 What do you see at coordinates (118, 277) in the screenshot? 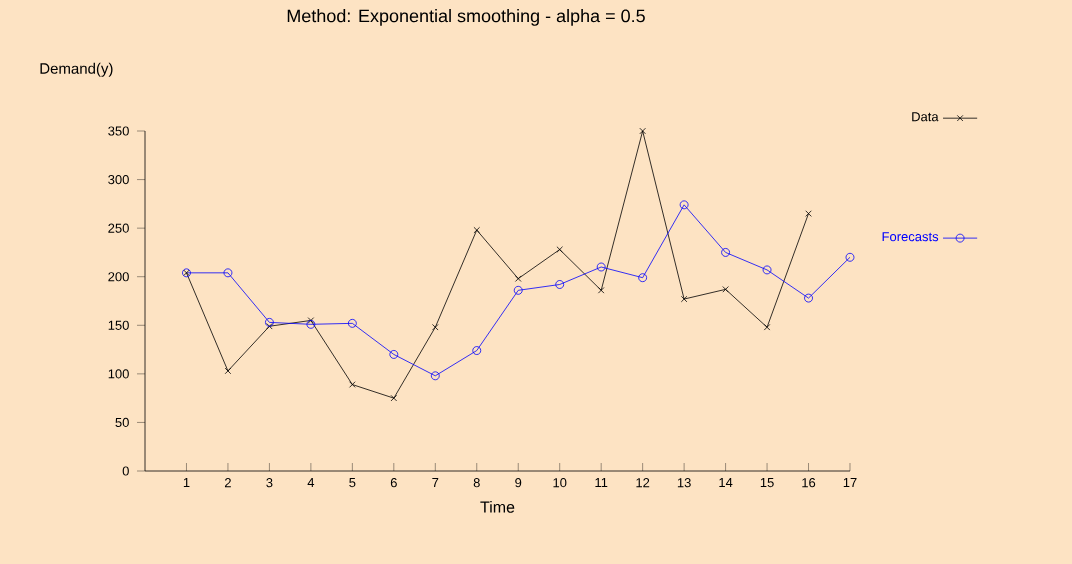
I see `y-tick-label: 200` at bounding box center [118, 277].